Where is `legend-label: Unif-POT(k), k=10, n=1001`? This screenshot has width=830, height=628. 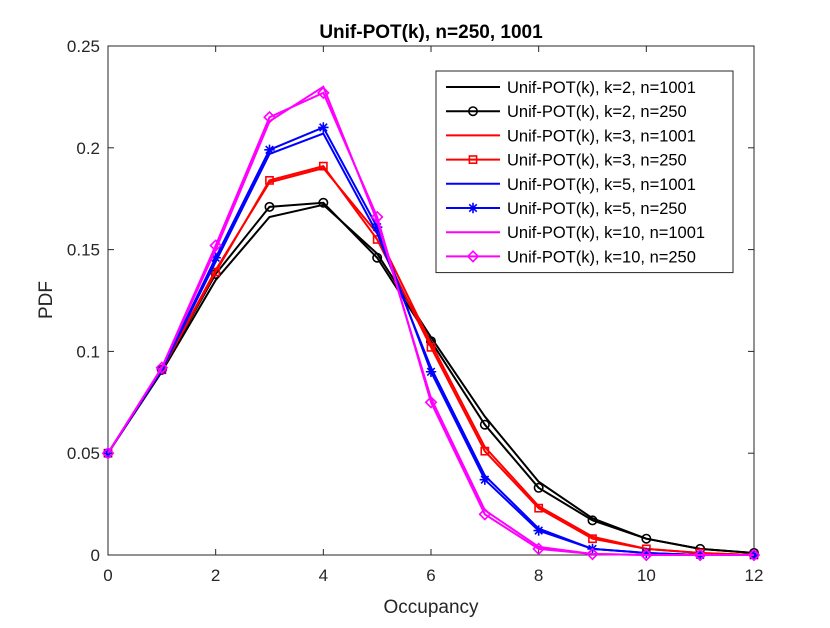
legend-label: Unif-POT(k), k=10, n=1001 is located at coordinates (606, 233).